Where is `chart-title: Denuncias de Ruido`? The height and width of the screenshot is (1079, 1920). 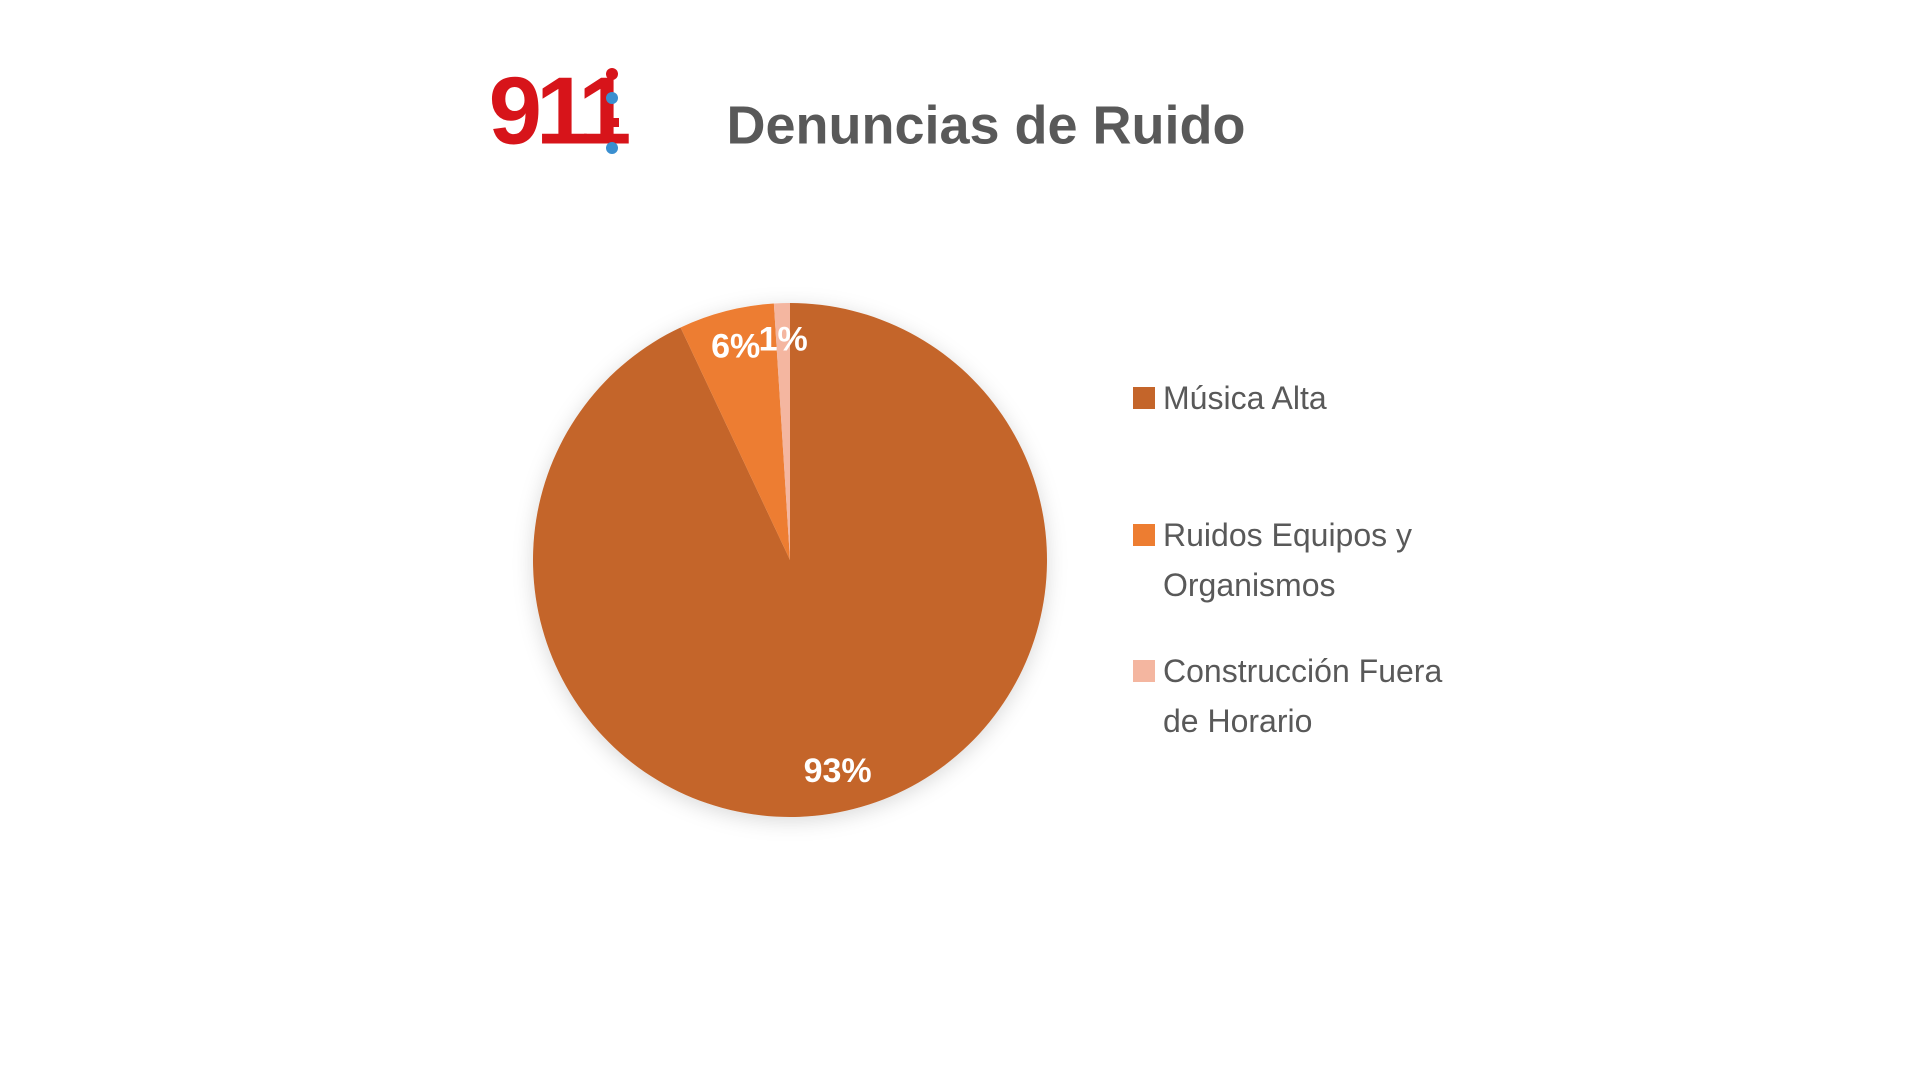 chart-title: Denuncias de Ruido is located at coordinates (985, 125).